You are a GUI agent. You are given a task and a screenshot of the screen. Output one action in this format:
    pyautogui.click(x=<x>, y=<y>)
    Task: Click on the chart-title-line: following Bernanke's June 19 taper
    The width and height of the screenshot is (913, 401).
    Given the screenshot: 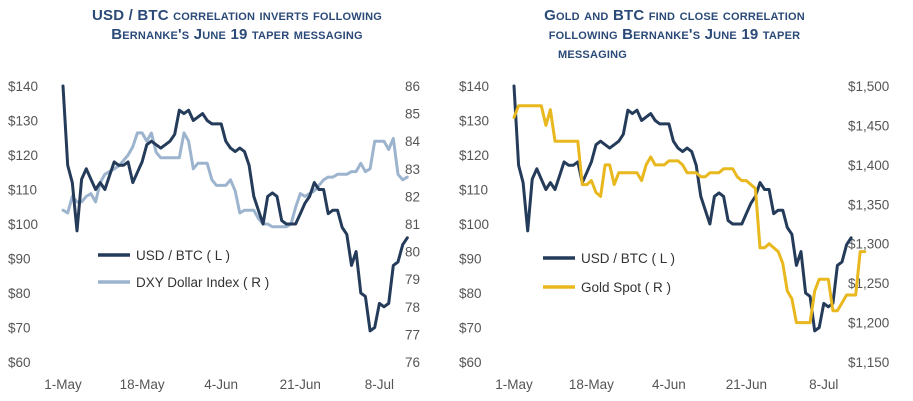 What is the action you would take?
    pyautogui.click(x=674, y=34)
    